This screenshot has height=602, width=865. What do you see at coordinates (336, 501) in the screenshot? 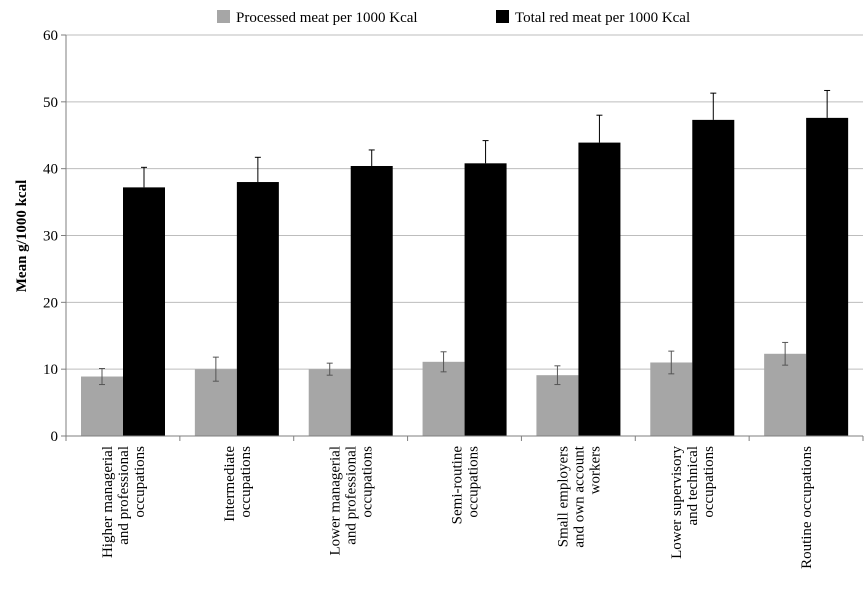
I see `category-label-line: Lower managerial` at bounding box center [336, 501].